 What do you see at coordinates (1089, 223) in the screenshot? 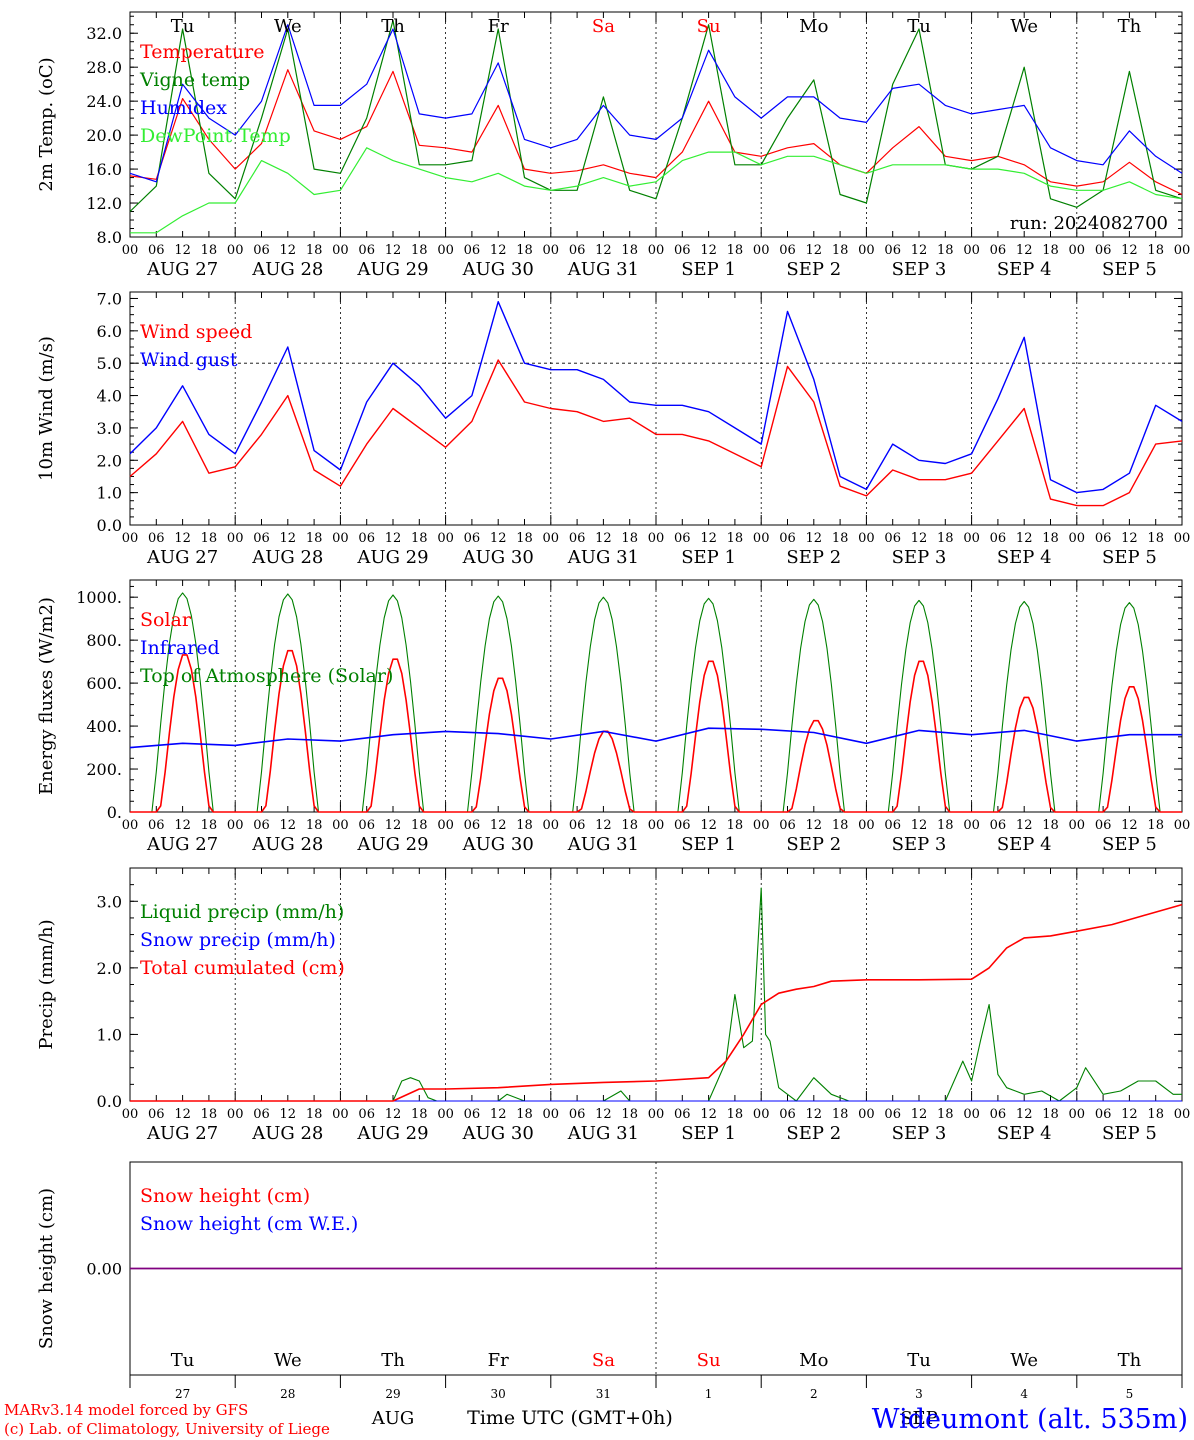
I see `run-annotation: run: 2024082700` at bounding box center [1089, 223].